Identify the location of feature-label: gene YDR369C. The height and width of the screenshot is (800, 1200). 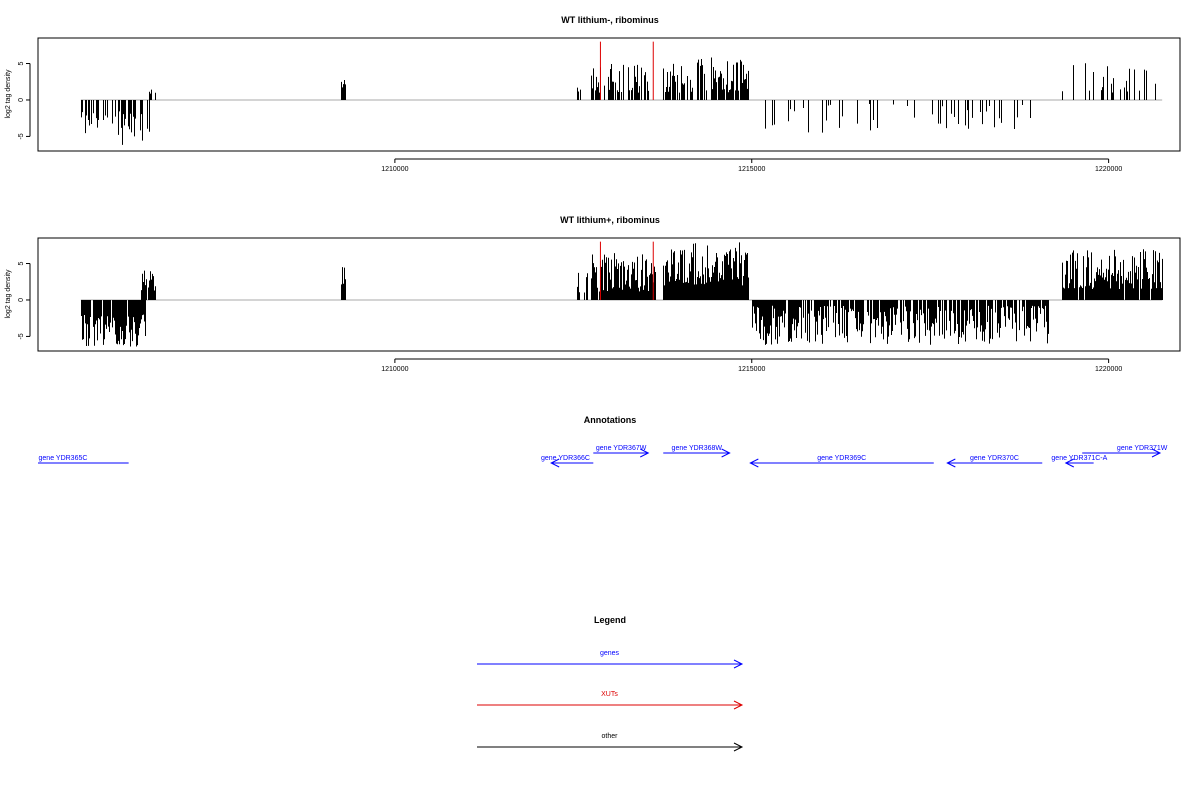
(841, 458).